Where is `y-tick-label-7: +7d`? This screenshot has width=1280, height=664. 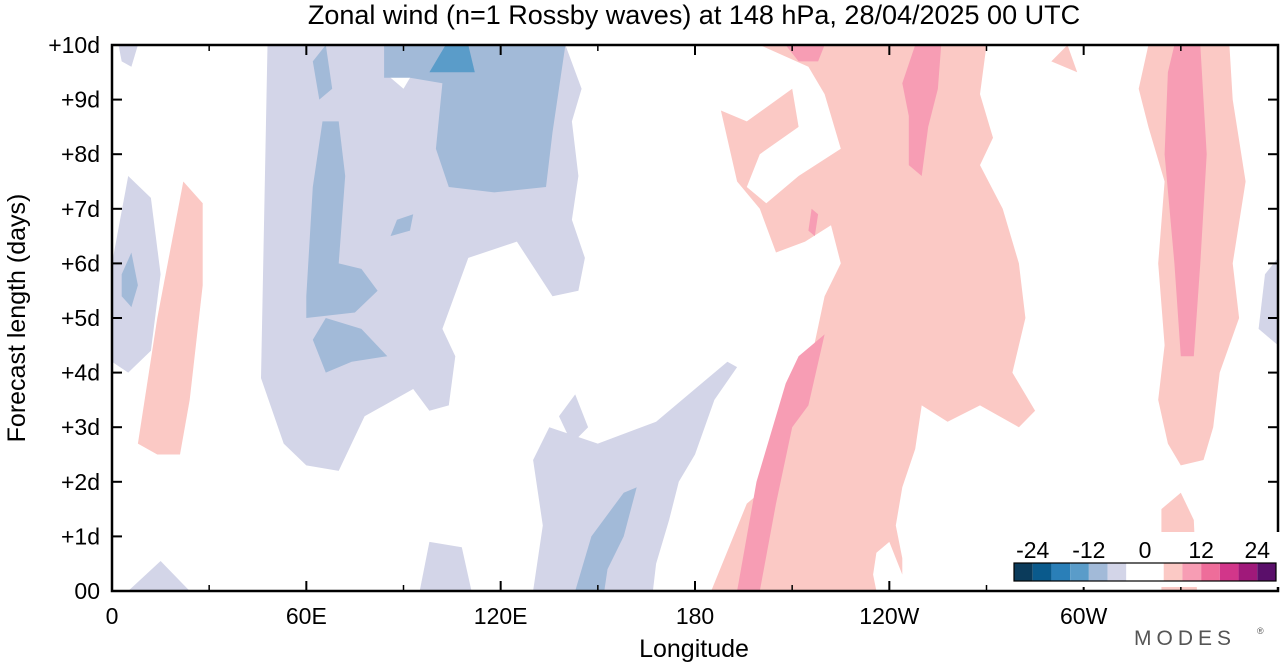 y-tick-label-7: +7d is located at coordinates (80, 209).